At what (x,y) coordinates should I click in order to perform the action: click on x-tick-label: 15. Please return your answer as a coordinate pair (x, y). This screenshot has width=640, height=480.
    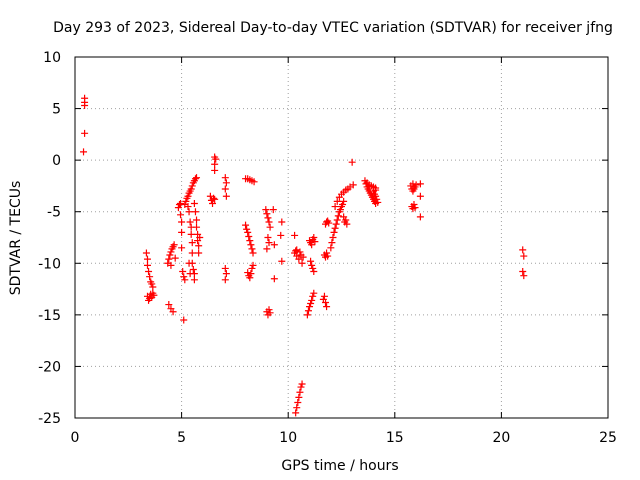
    Looking at the image, I should click on (395, 438).